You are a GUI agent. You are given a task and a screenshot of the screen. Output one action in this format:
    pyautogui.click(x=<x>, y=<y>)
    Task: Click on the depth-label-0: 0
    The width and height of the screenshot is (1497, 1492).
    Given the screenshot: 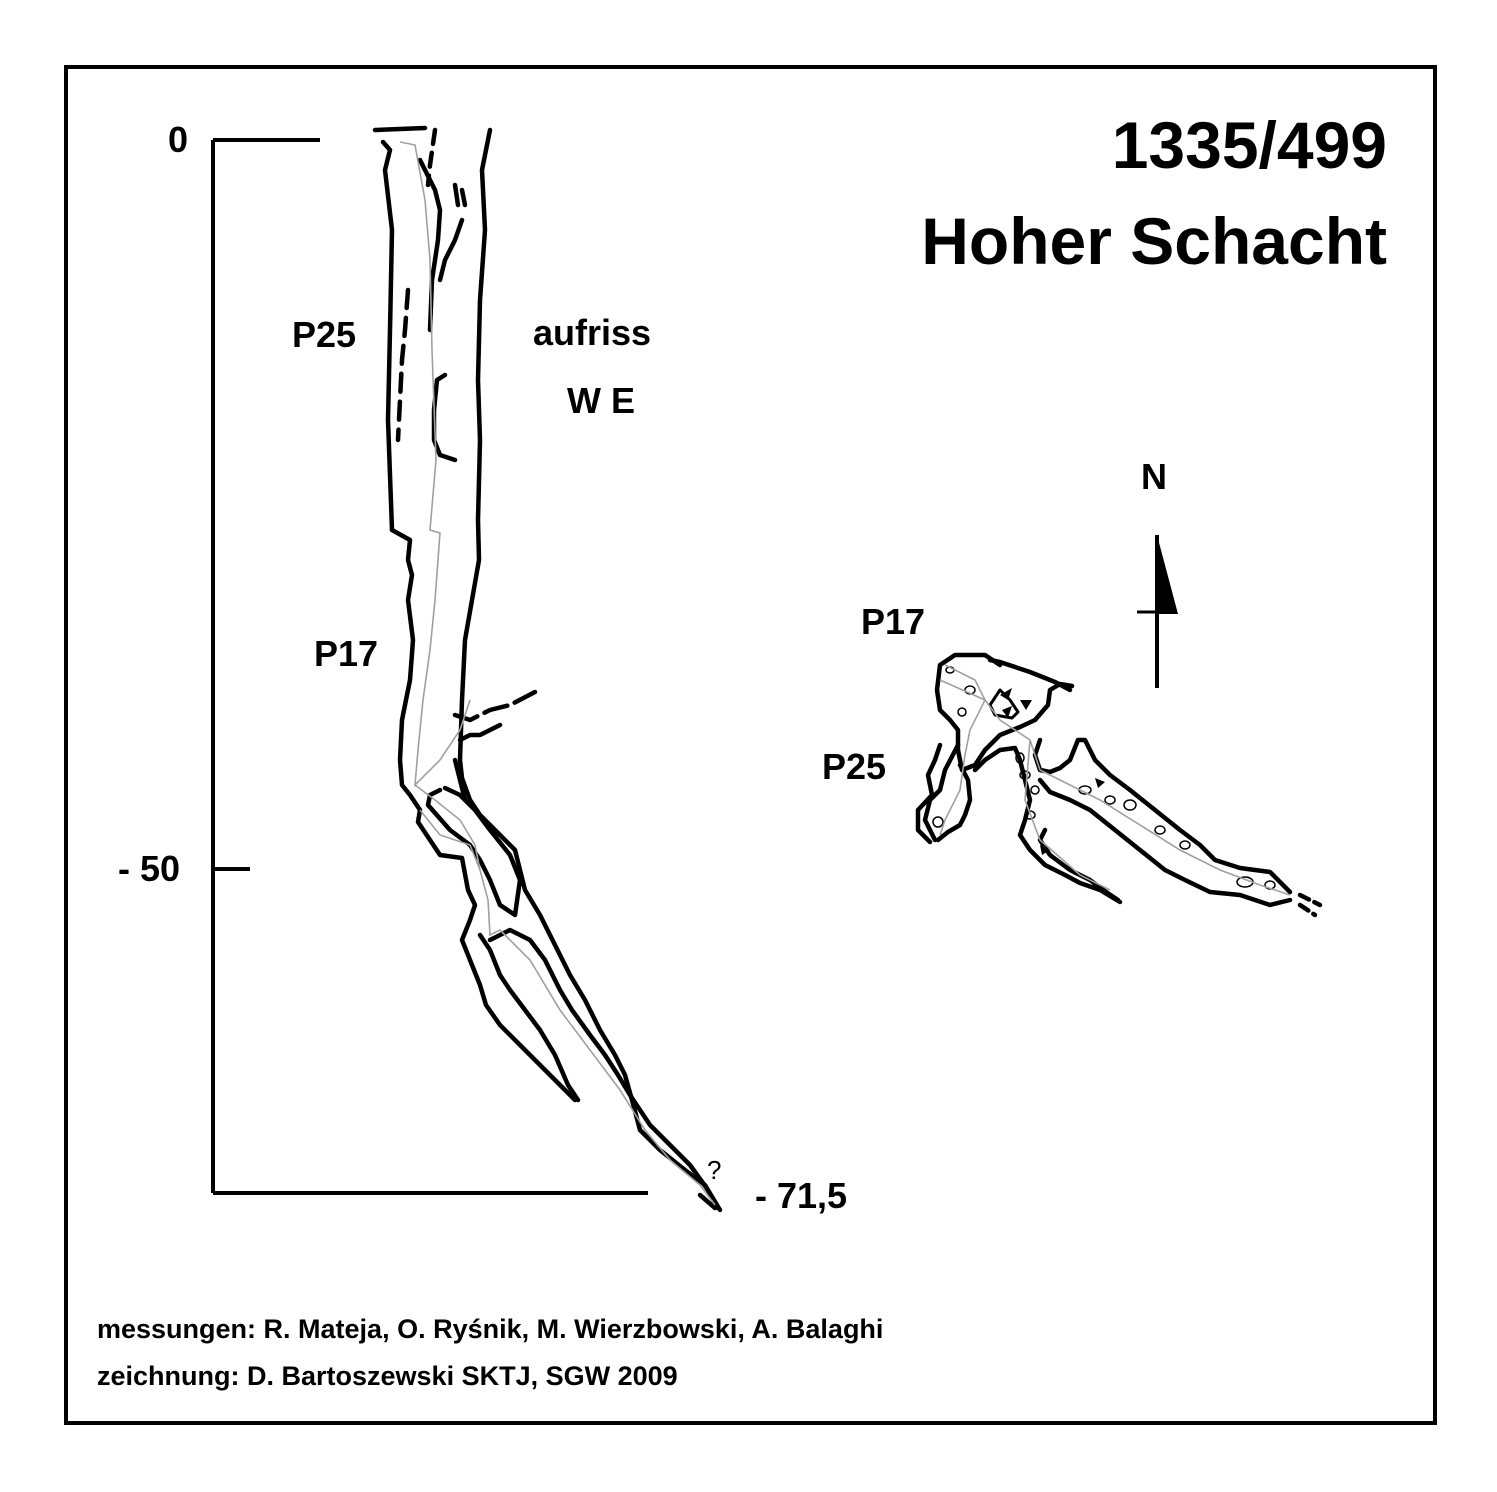 What is the action you would take?
    pyautogui.click(x=178, y=139)
    